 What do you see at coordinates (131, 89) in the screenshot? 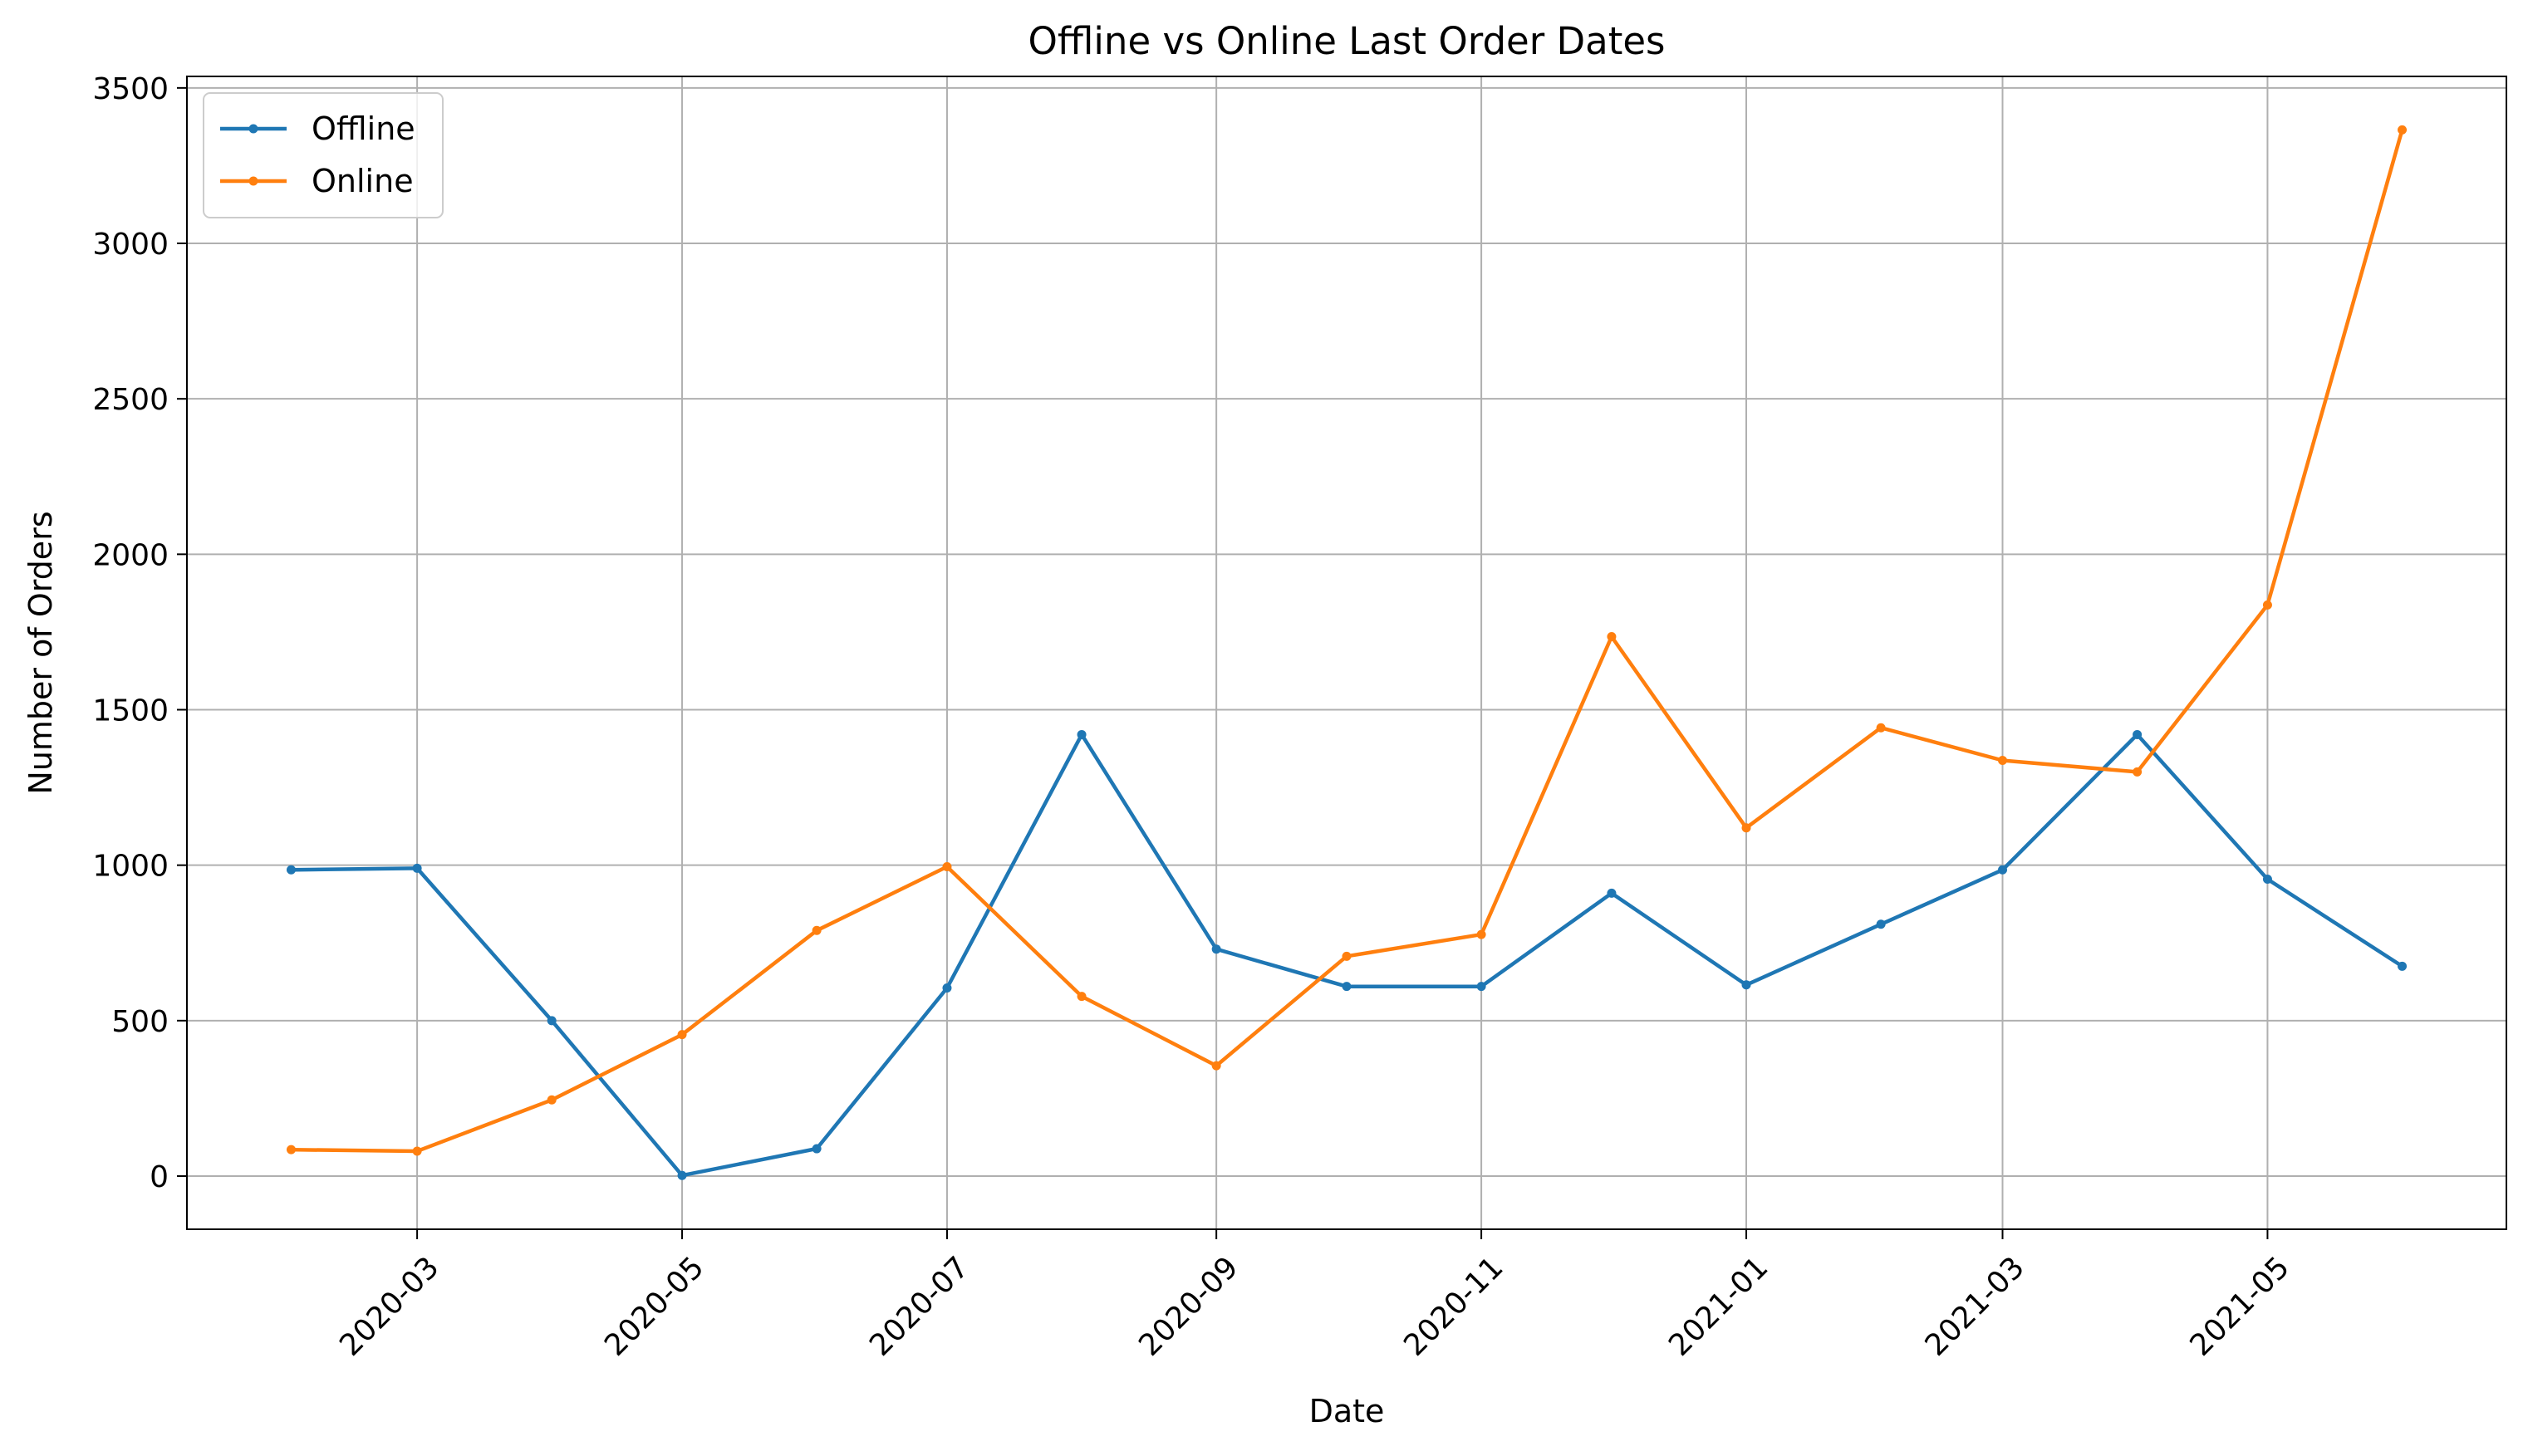
I see `y-tick-label: 3500` at bounding box center [131, 89].